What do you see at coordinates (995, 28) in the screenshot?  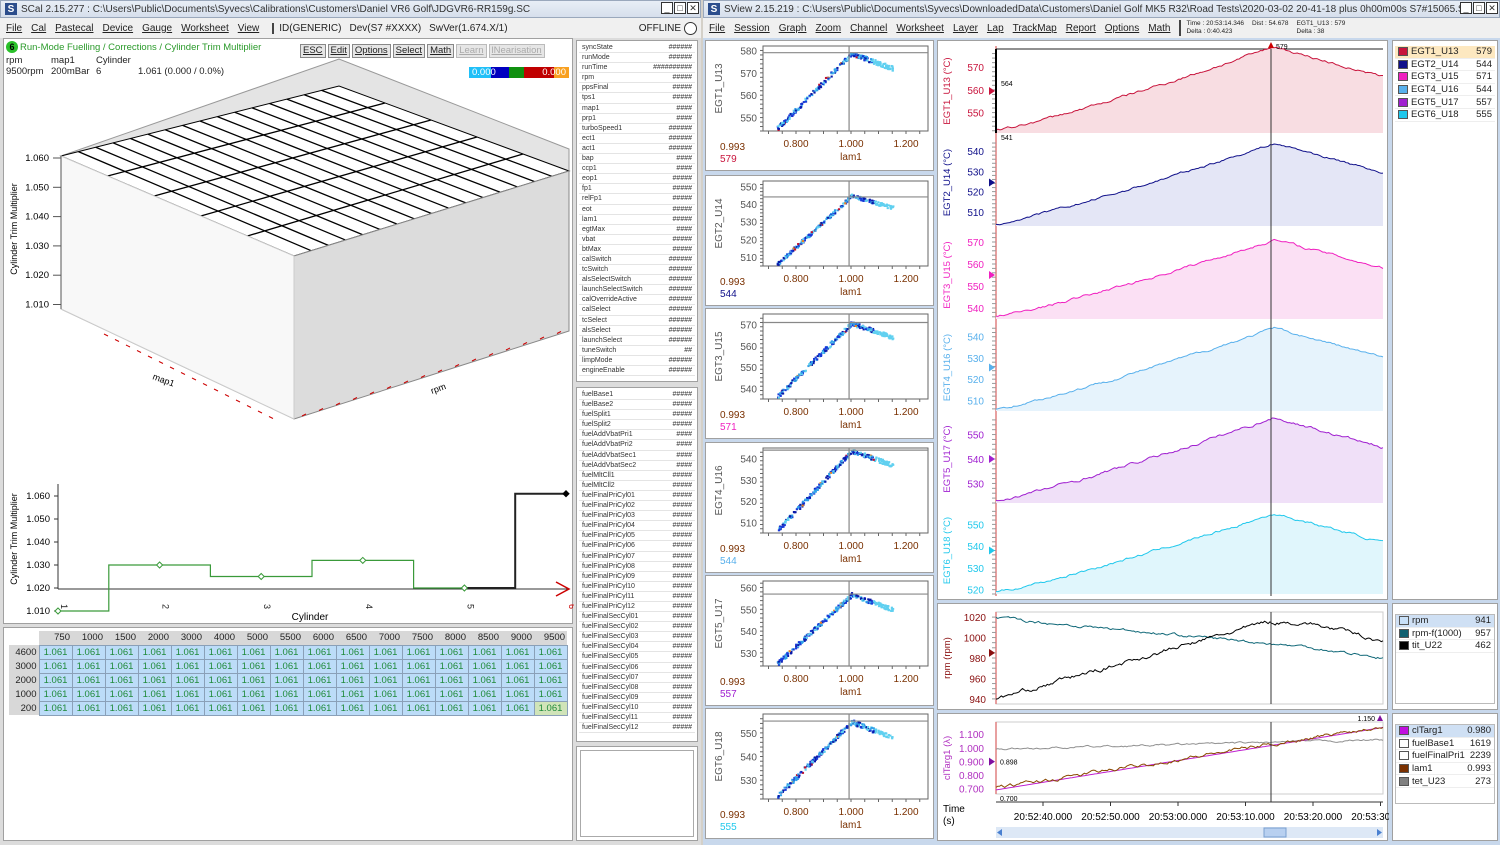 I see `menu-lap: Lap` at bounding box center [995, 28].